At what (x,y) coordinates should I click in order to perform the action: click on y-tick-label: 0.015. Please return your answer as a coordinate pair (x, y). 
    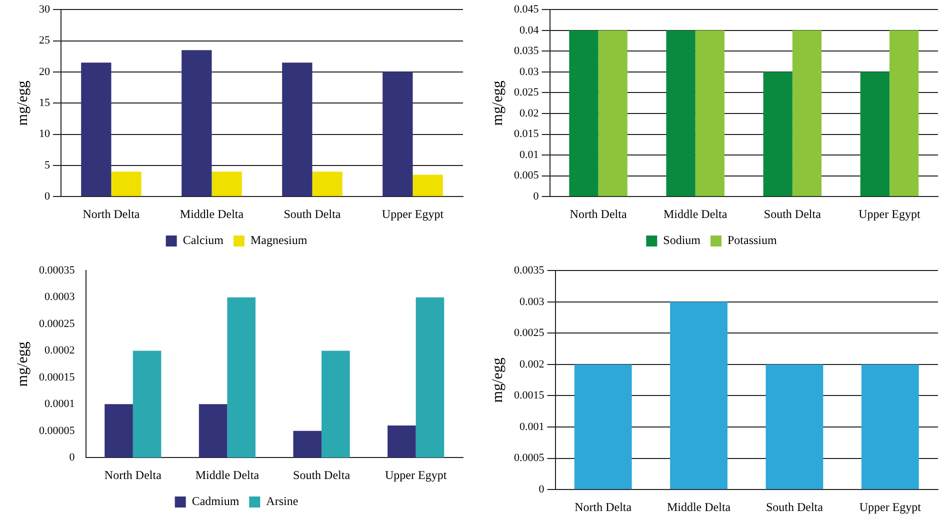
    Looking at the image, I should click on (527, 134).